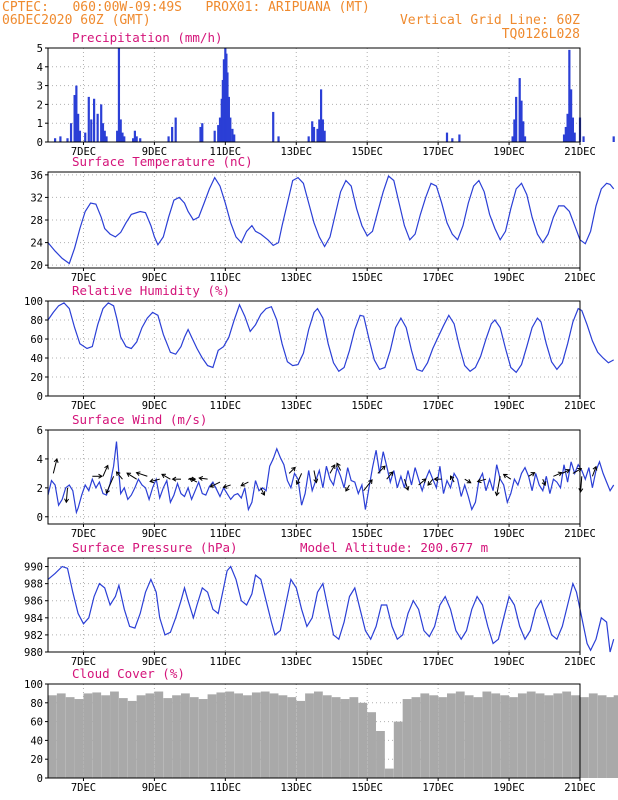 The width and height of the screenshot is (618, 800). What do you see at coordinates (36, 760) in the screenshot?
I see `y-tick-label: 20` at bounding box center [36, 760].